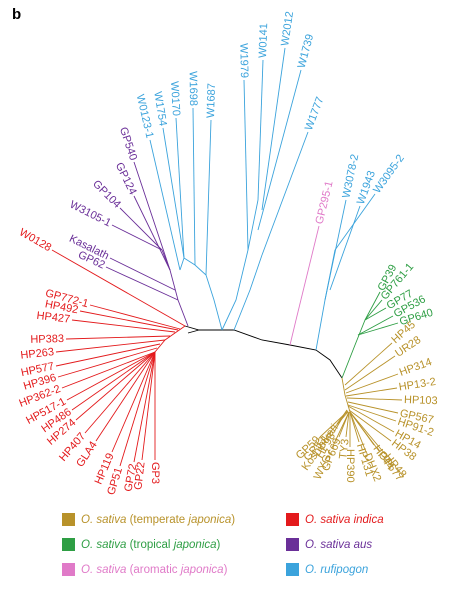 The image size is (474, 589). I want to click on tip-label-aromatic: GP295-1, so click(325, 203).